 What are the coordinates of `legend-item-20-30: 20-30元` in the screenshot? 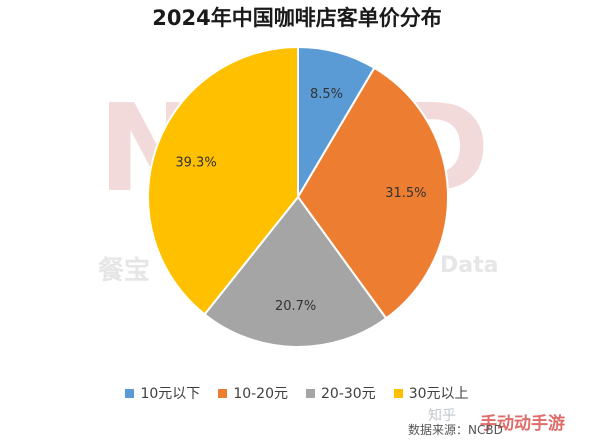 It's located at (341, 393).